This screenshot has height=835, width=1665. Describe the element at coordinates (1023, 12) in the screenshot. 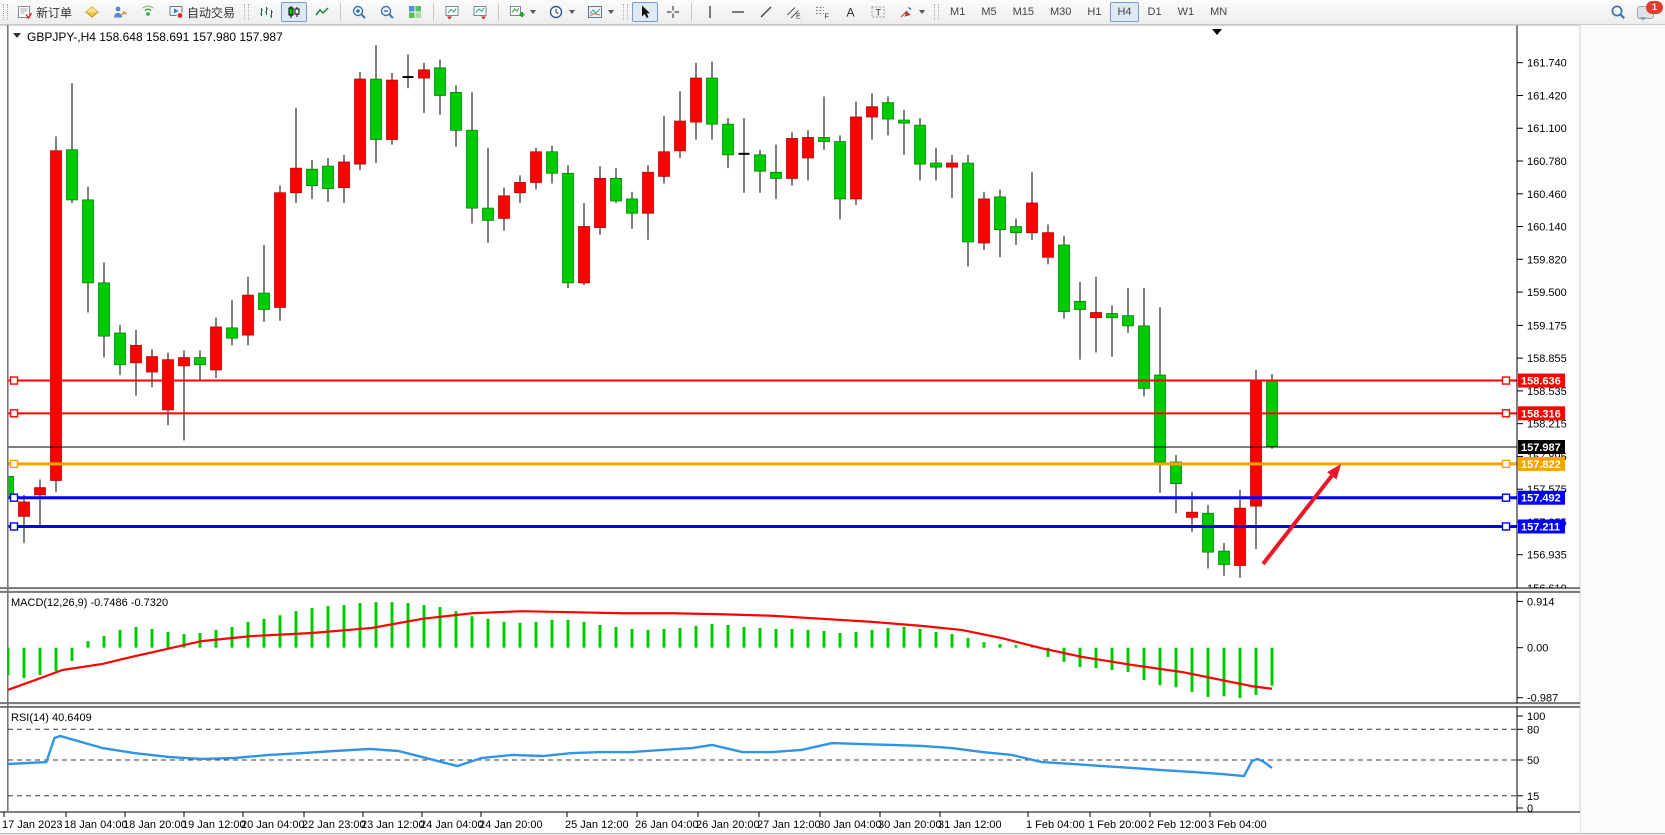

I see `timeframe-m15-button: M15` at that location.